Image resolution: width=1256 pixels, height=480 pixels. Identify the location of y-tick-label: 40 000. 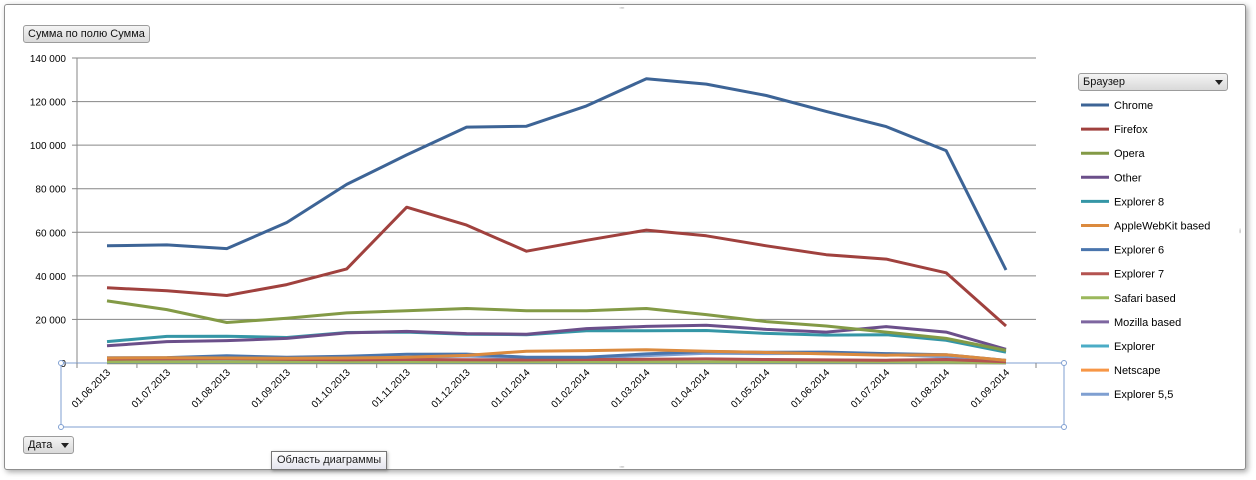
(50, 277).